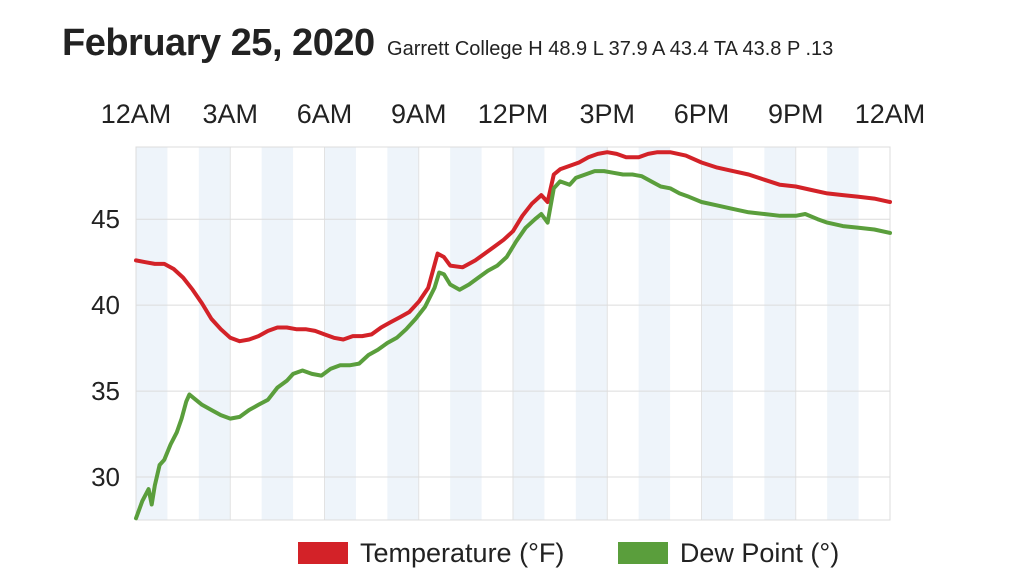 The image size is (1024, 572). What do you see at coordinates (105, 477) in the screenshot?
I see `y-tick-label: 30` at bounding box center [105, 477].